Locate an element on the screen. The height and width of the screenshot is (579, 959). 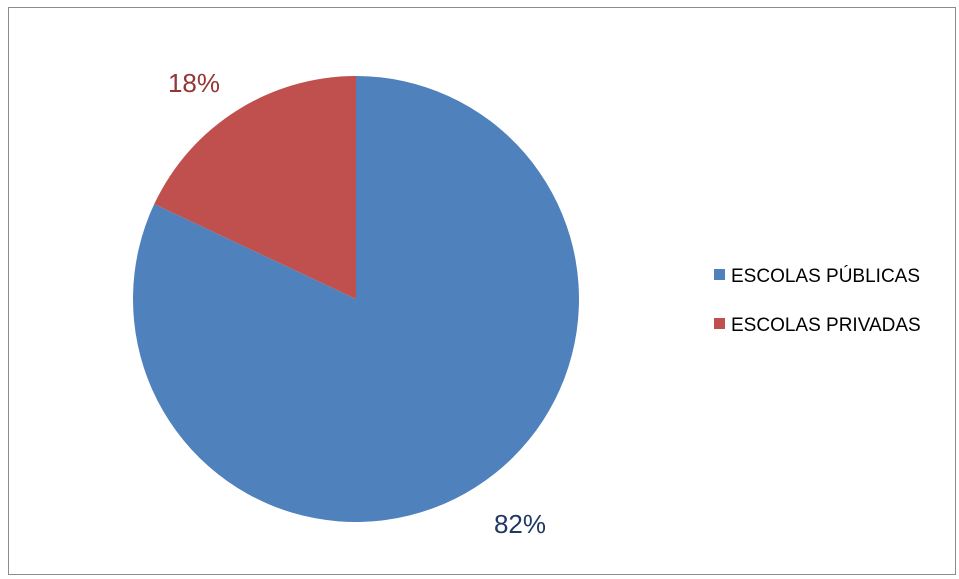
data-label-escolas-privadas: 18% is located at coordinates (194, 83).